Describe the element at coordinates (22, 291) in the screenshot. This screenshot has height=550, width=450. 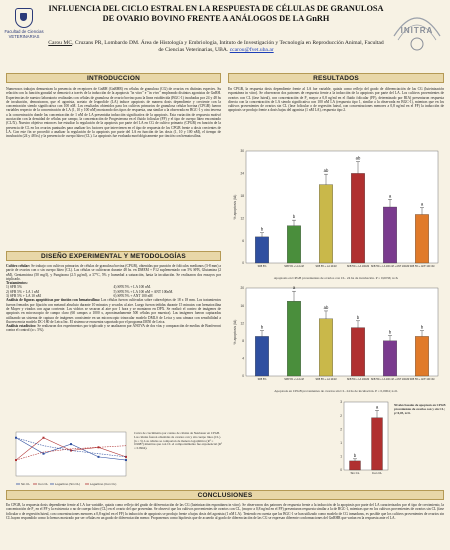
I see `treatment-item: 2) SFB 5% + LA 1 nM` at that location.